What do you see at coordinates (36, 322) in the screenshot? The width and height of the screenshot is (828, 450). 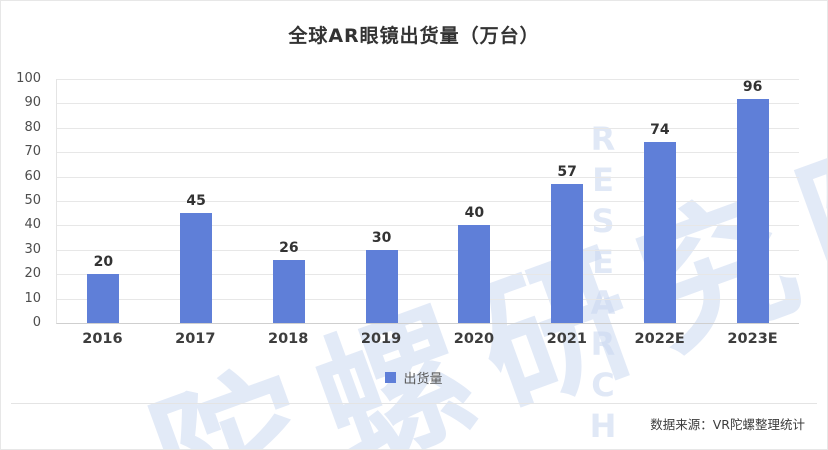 I see `y-tick-label: 0` at bounding box center [36, 322].